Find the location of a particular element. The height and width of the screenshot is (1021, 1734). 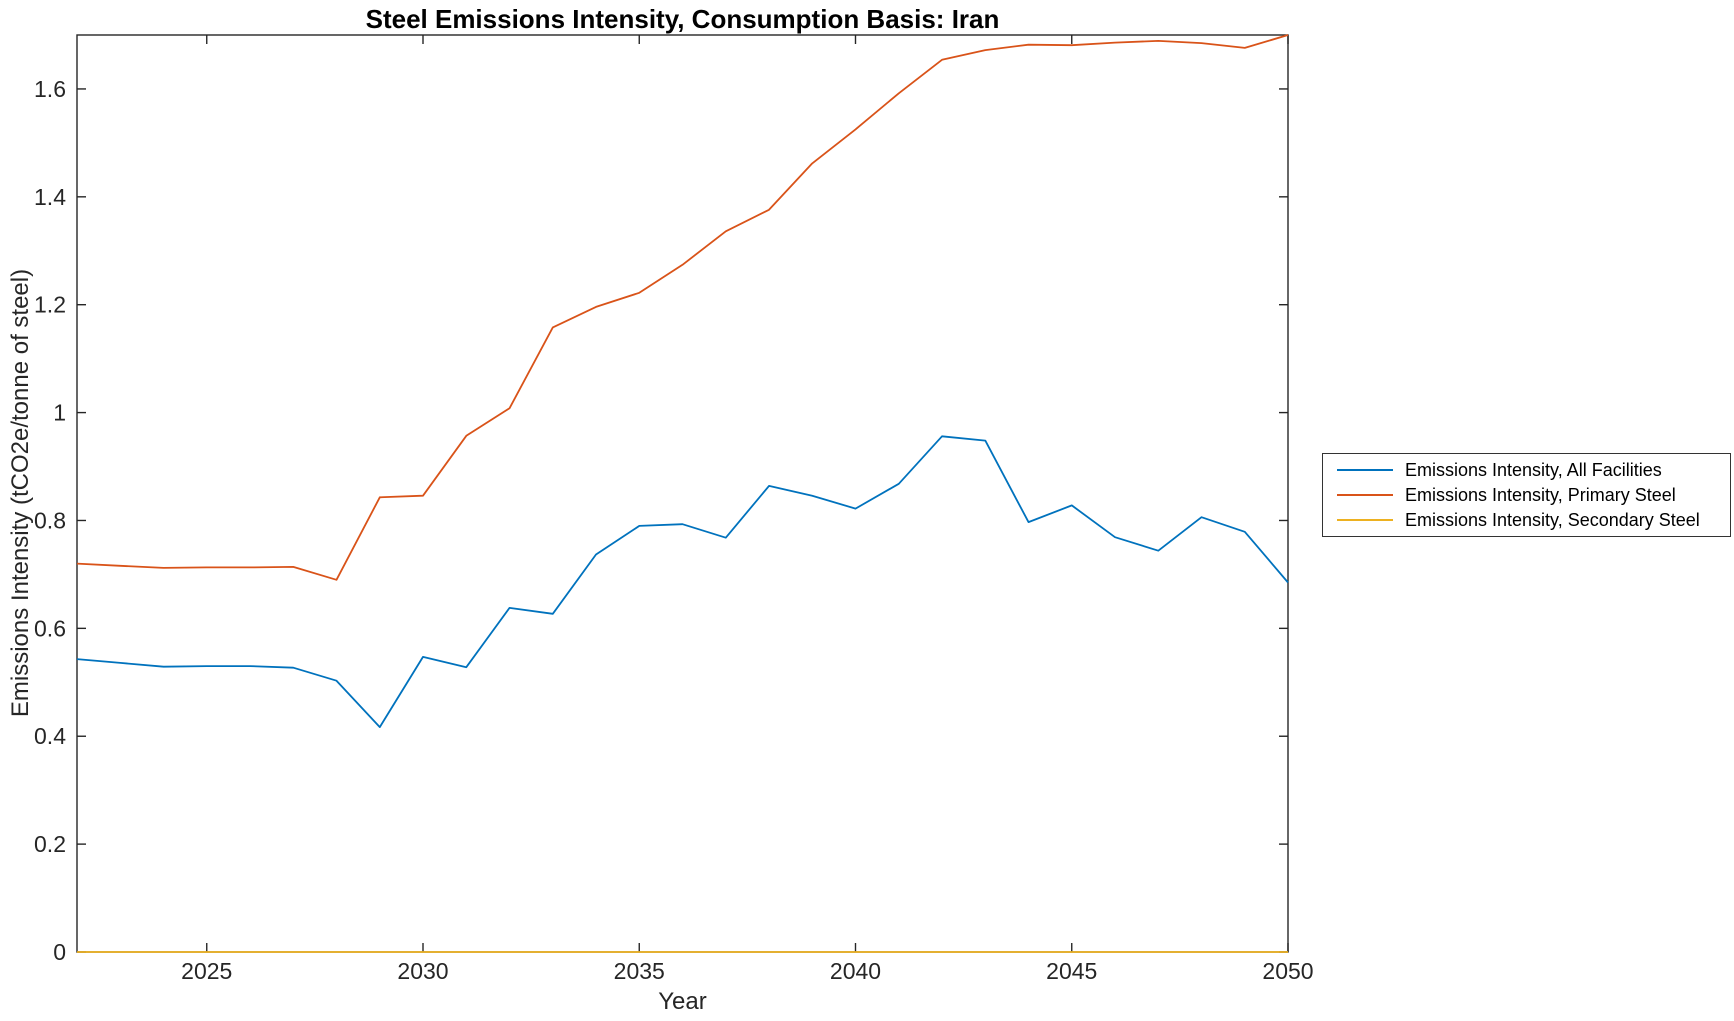

y-tick-label: 0.2 is located at coordinates (50, 844).